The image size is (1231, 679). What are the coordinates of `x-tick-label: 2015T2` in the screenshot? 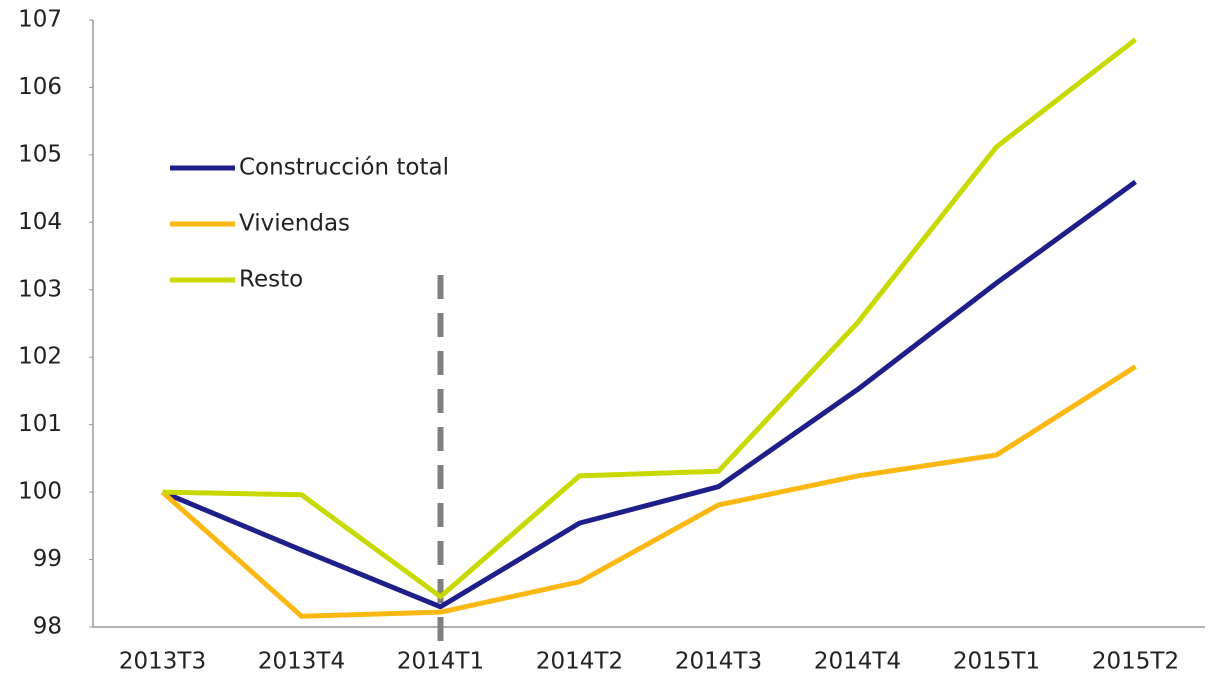 It's located at (1135, 662).